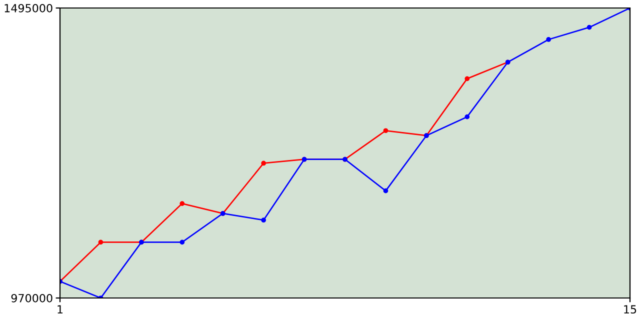 This screenshot has height=320, width=640. I want to click on y-tick-label: 970000, so click(31, 298).